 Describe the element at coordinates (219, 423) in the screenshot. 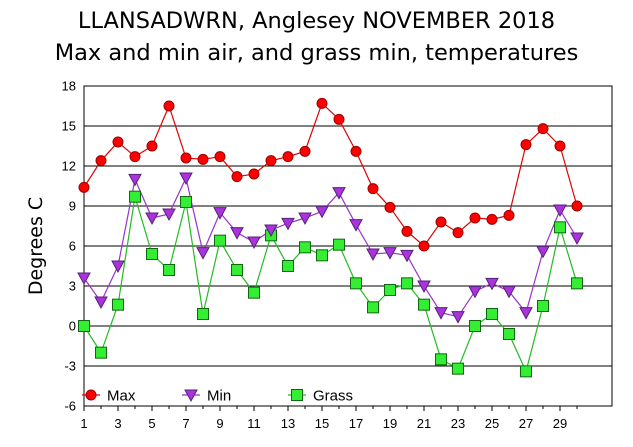

I see `x-tick-label: 9` at that location.